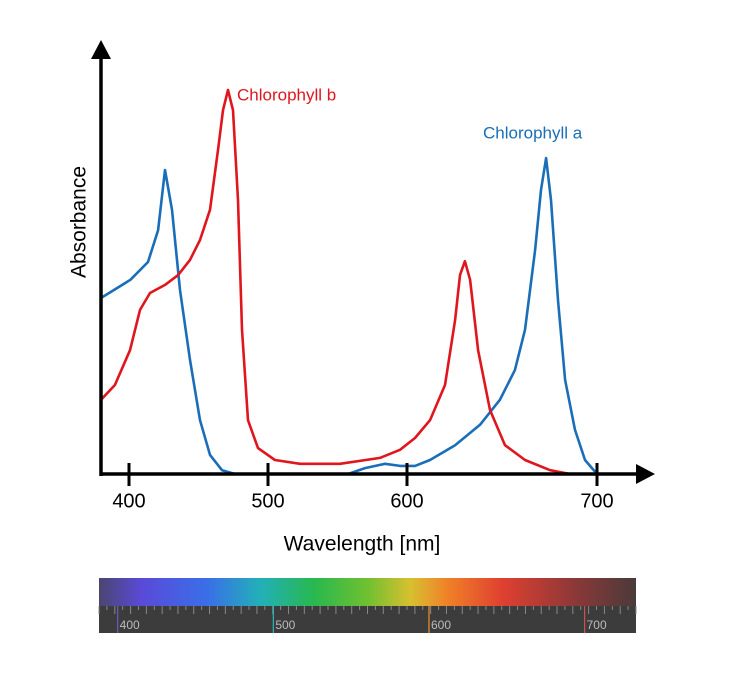  What do you see at coordinates (285, 625) in the screenshot?
I see `spectrum-tick-label: 500` at bounding box center [285, 625].